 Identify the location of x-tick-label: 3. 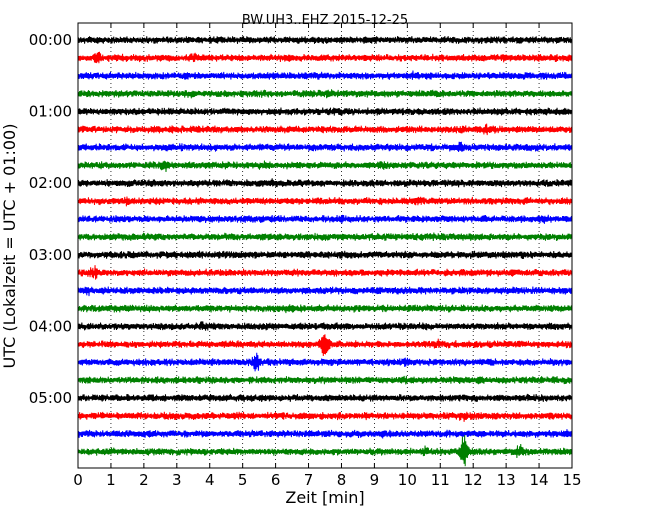
(177, 480).